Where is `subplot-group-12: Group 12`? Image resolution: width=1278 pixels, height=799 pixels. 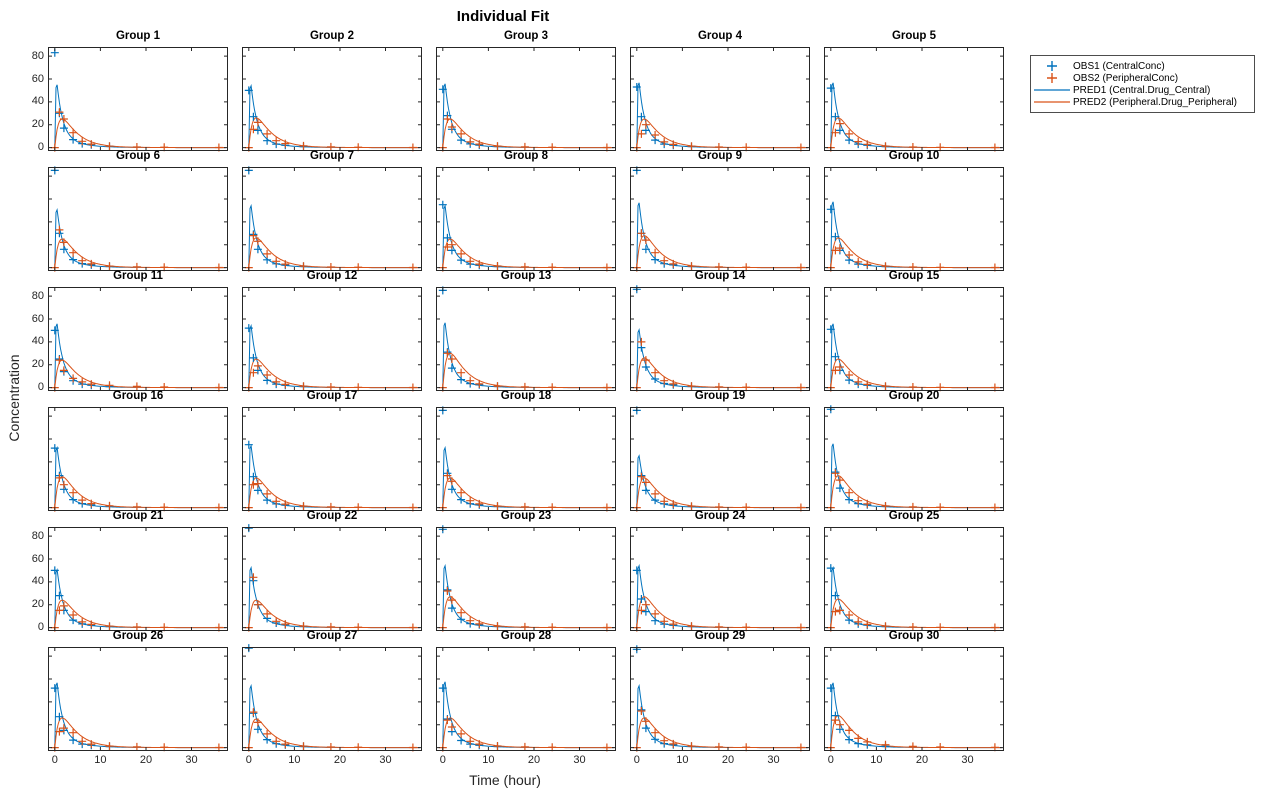 subplot-group-12: Group 12 is located at coordinates (332, 331).